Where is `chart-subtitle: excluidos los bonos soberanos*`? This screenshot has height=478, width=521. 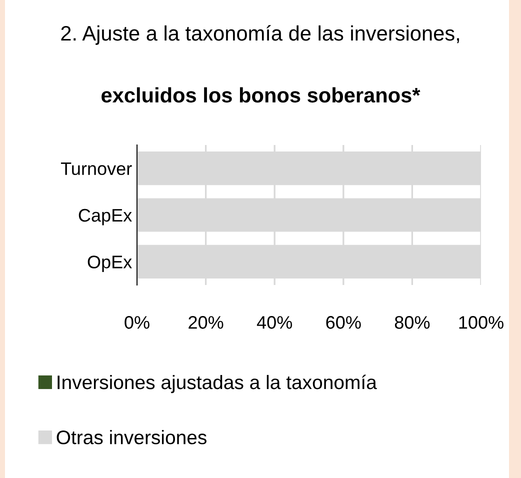
chart-subtitle: excluidos los bonos soberanos* is located at coordinates (261, 95).